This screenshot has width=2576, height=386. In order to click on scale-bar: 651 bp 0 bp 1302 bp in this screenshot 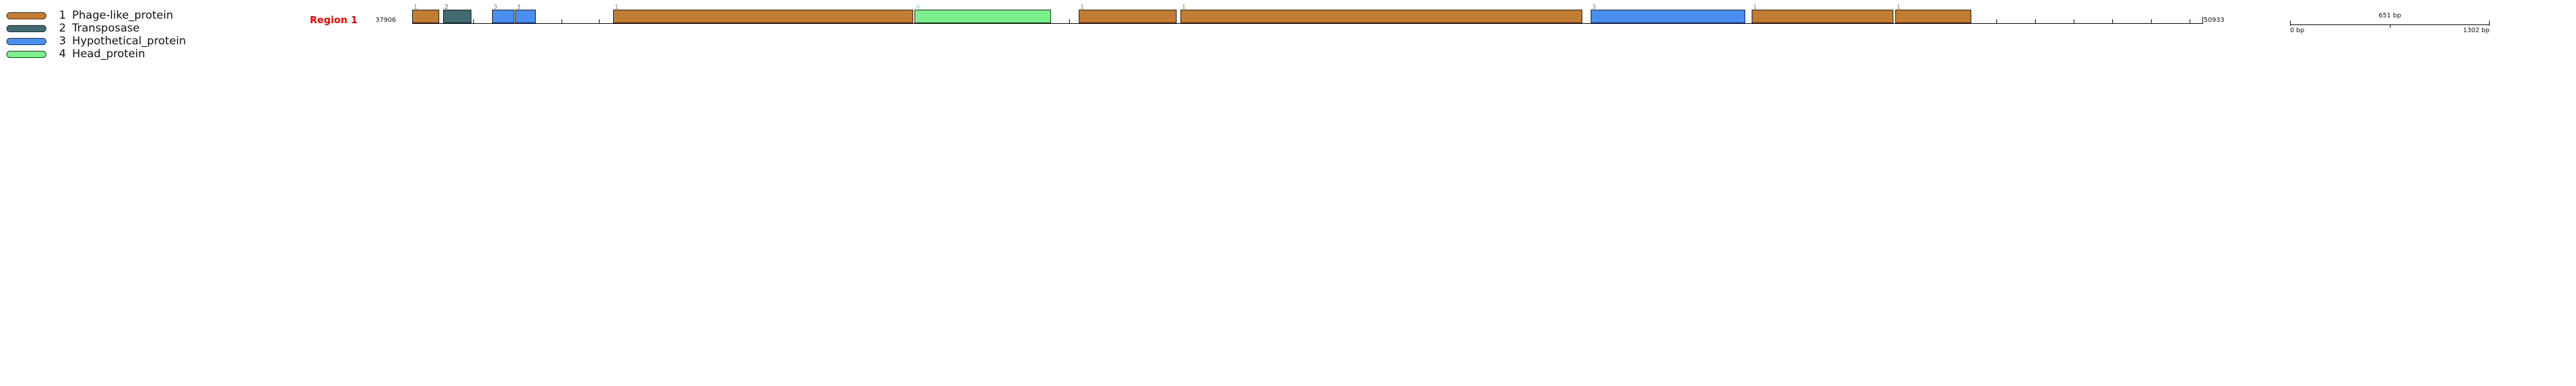, I will do `click(2390, 24)`.